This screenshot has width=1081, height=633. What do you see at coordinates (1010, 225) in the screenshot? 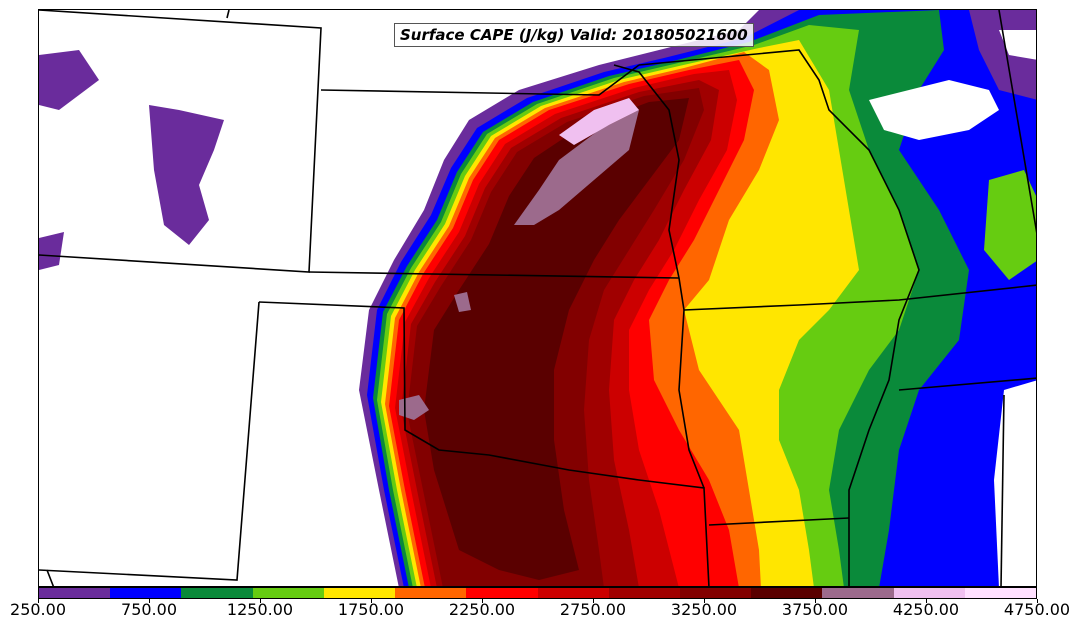
I see `cape-band-1250-east` at bounding box center [1010, 225].